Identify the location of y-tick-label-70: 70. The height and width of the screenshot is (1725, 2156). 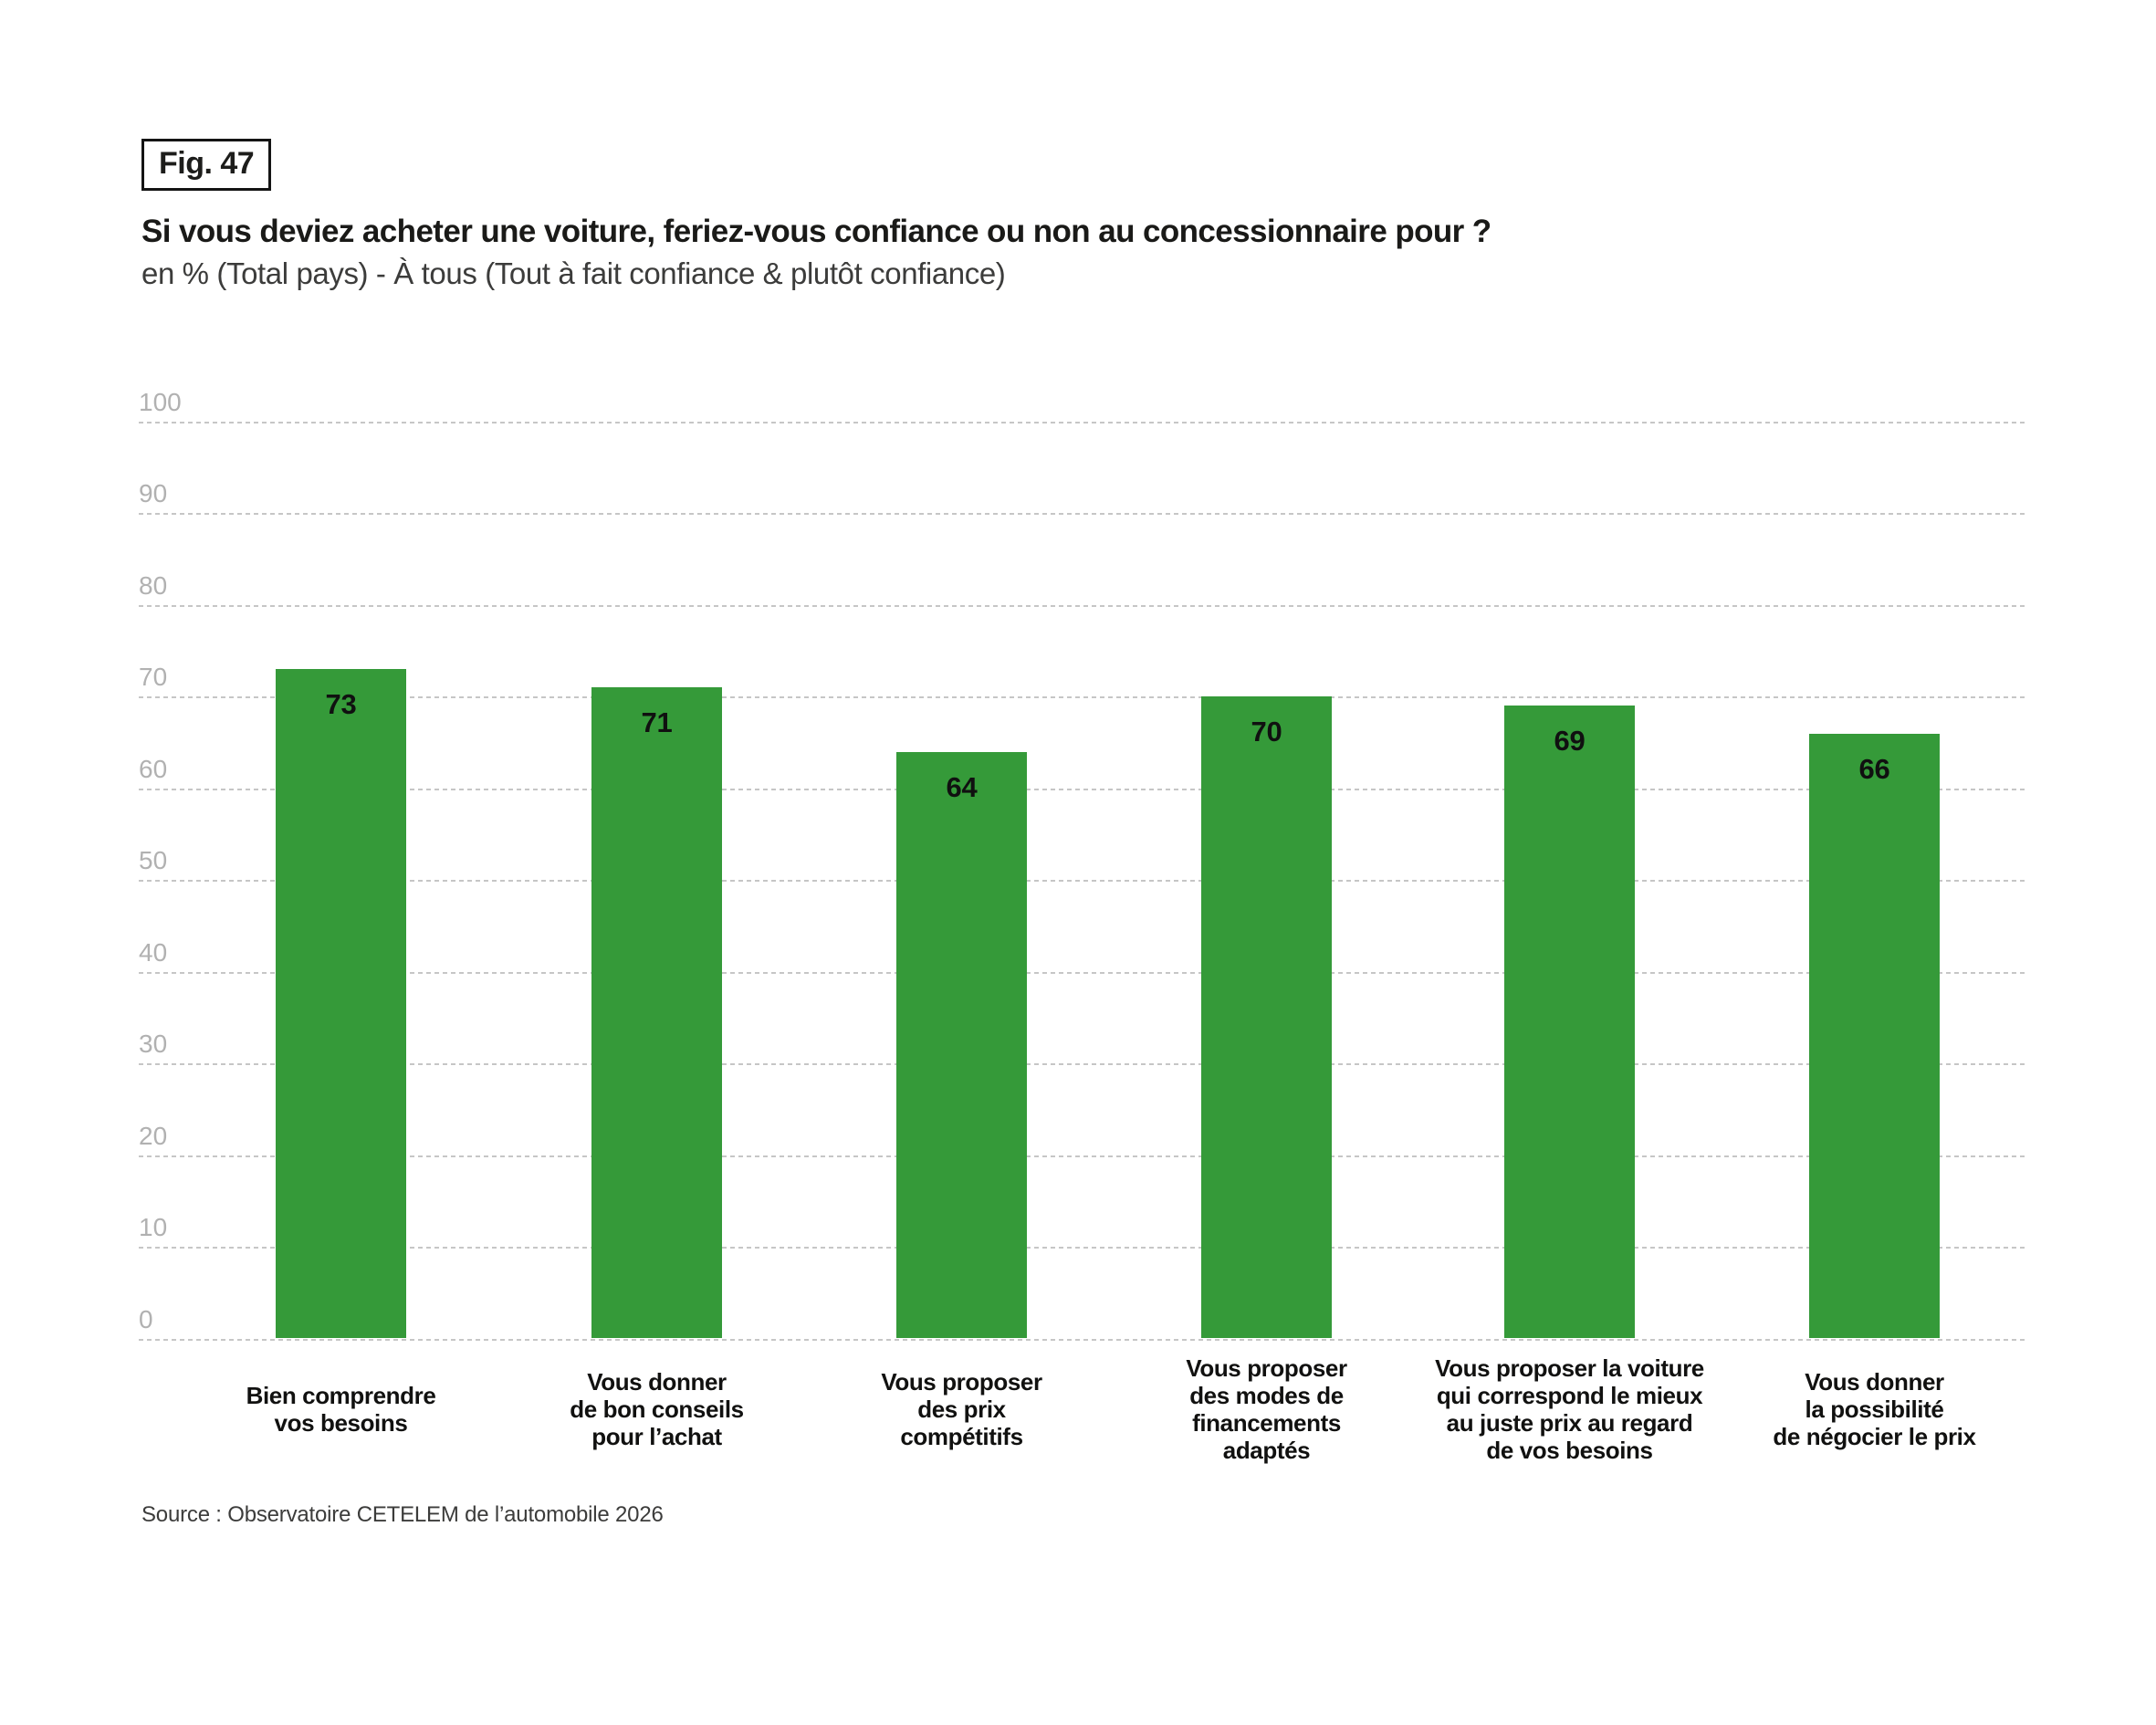
(153, 677).